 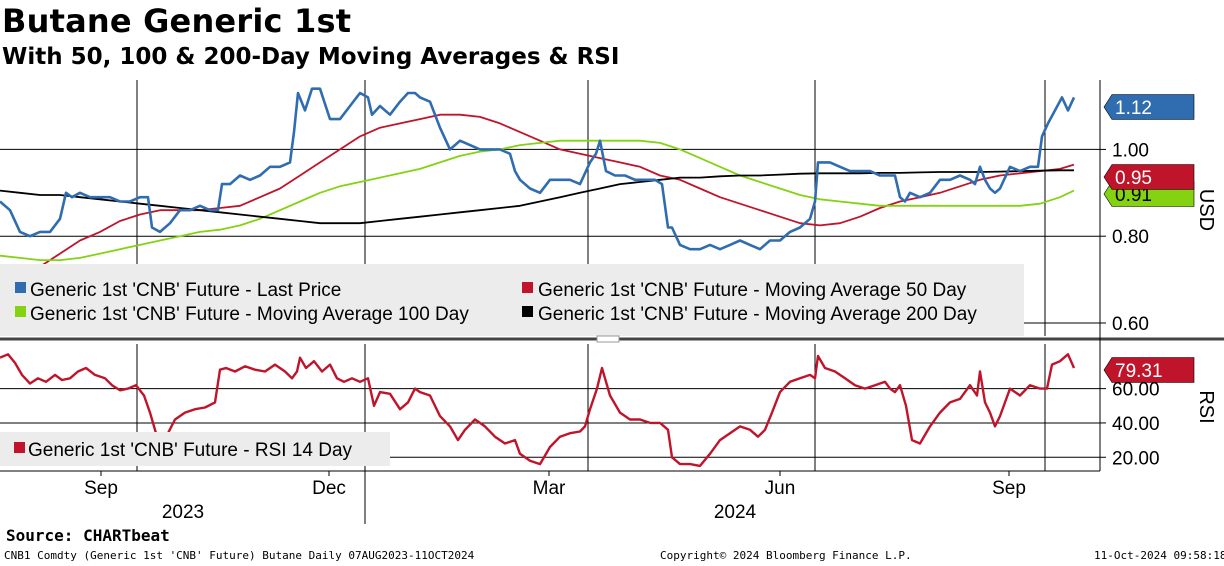 What do you see at coordinates (88, 535) in the screenshot?
I see `source-label: Source: CHARTbeat` at bounding box center [88, 535].